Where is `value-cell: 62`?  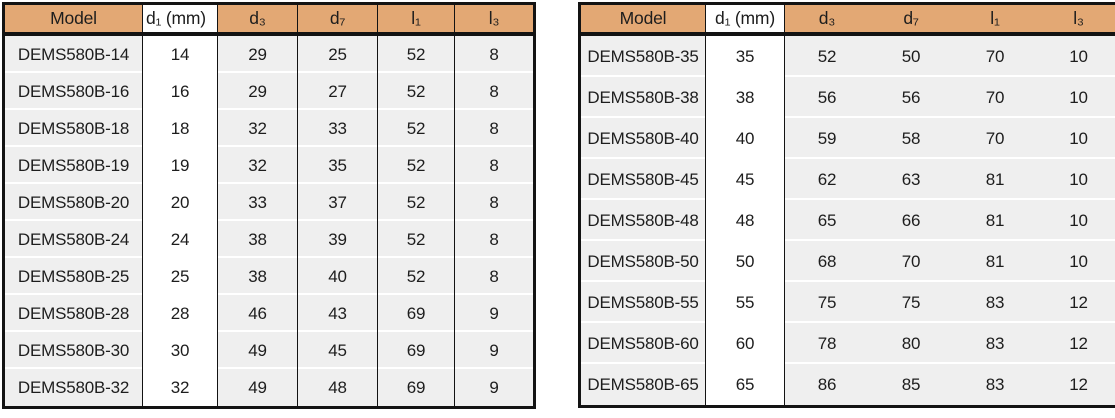
value-cell: 62 is located at coordinates (827, 179).